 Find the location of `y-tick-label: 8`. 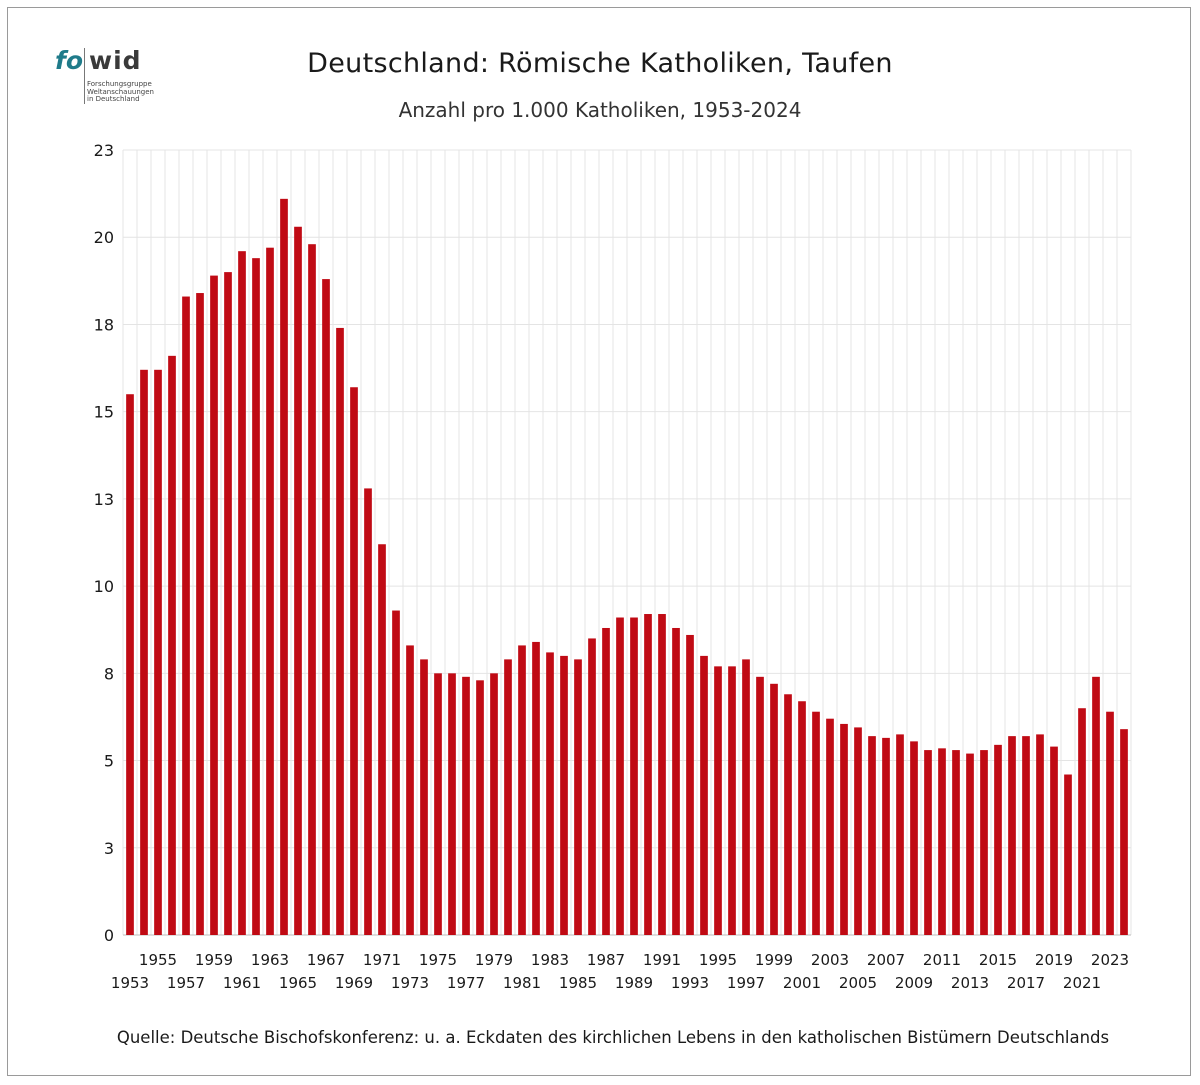

y-tick-label: 8 is located at coordinates (109, 673).